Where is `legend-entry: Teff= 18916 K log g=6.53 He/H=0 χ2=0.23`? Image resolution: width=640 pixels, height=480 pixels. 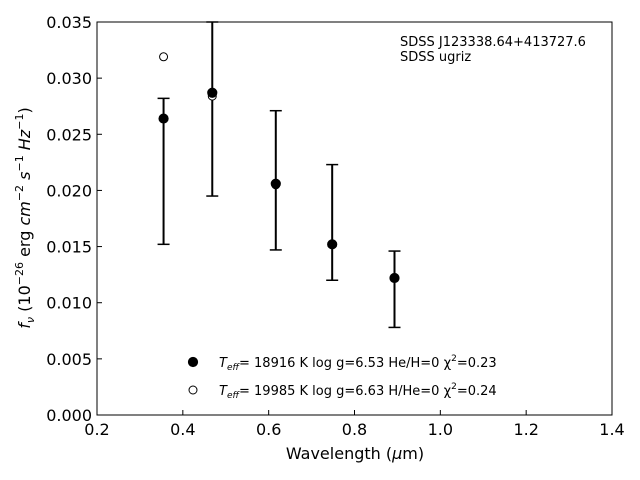
legend-entry: Teff= 18916 K log g=6.53 He/H=0 χ2=0.23 is located at coordinates (358, 363).